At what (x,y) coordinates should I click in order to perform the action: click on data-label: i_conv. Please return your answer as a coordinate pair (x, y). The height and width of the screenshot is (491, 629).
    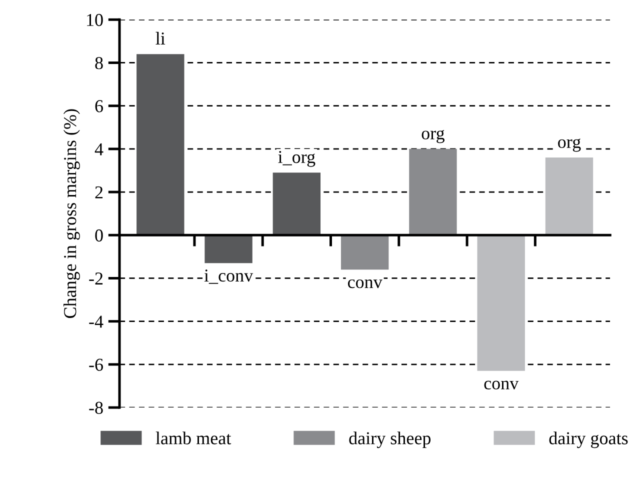
    Looking at the image, I should click on (229, 277).